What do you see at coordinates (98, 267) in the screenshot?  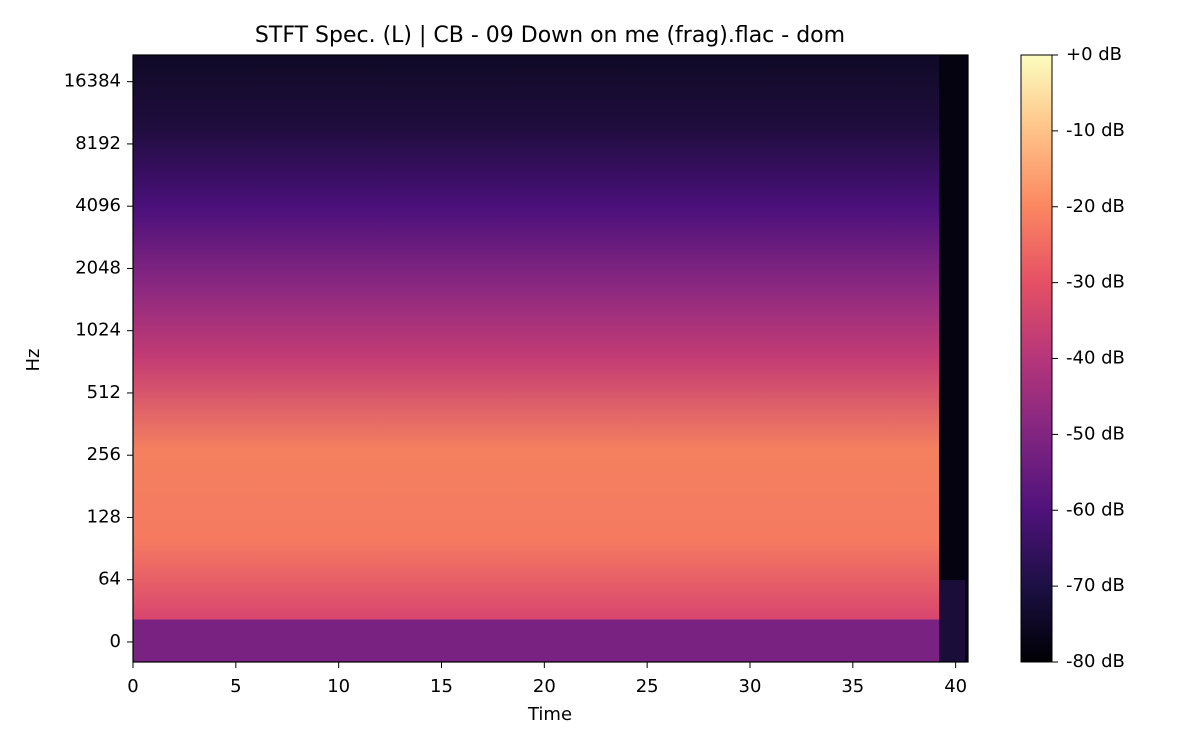 I see `y-tick-label: 2048` at bounding box center [98, 267].